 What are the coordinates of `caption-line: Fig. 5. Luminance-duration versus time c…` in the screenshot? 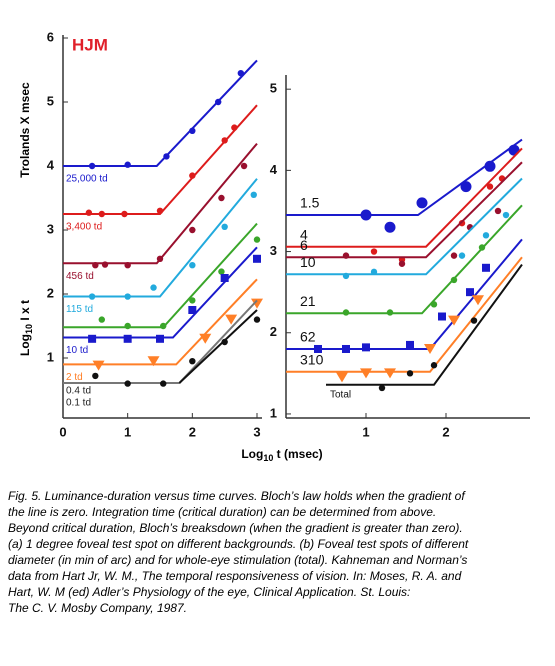 It's located at (237, 496).